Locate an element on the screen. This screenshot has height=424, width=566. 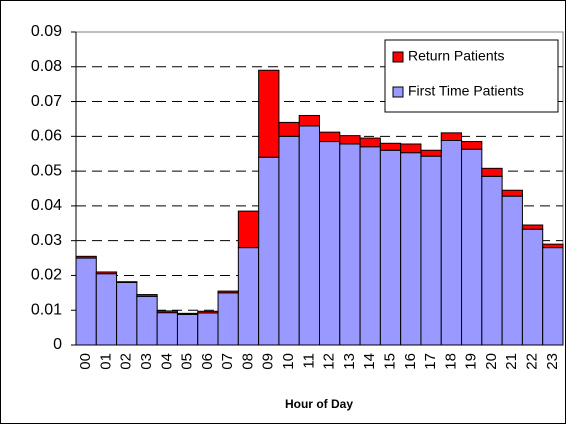
x-tick-label: 21 is located at coordinates (511, 361).